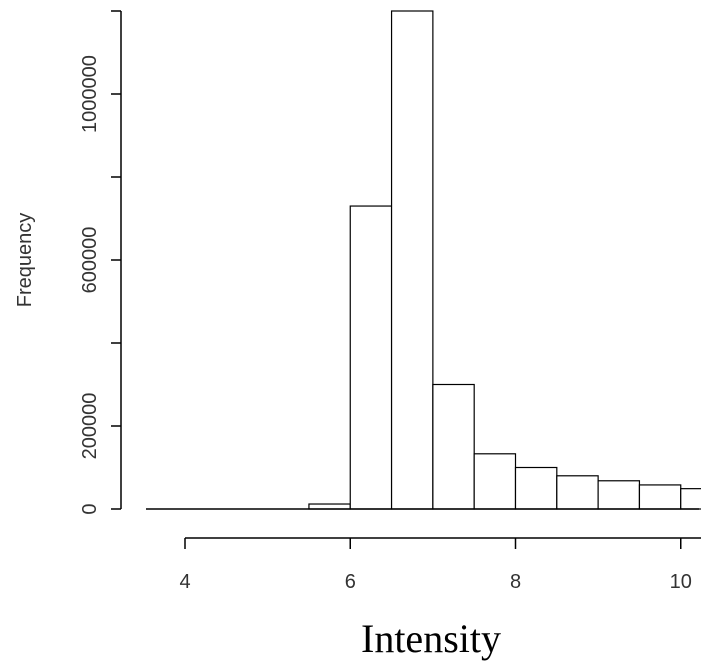 Image resolution: width=701 pixels, height=664 pixels. Describe the element at coordinates (440, 565) in the screenshot. I see `x-axis: 46810121416` at that location.